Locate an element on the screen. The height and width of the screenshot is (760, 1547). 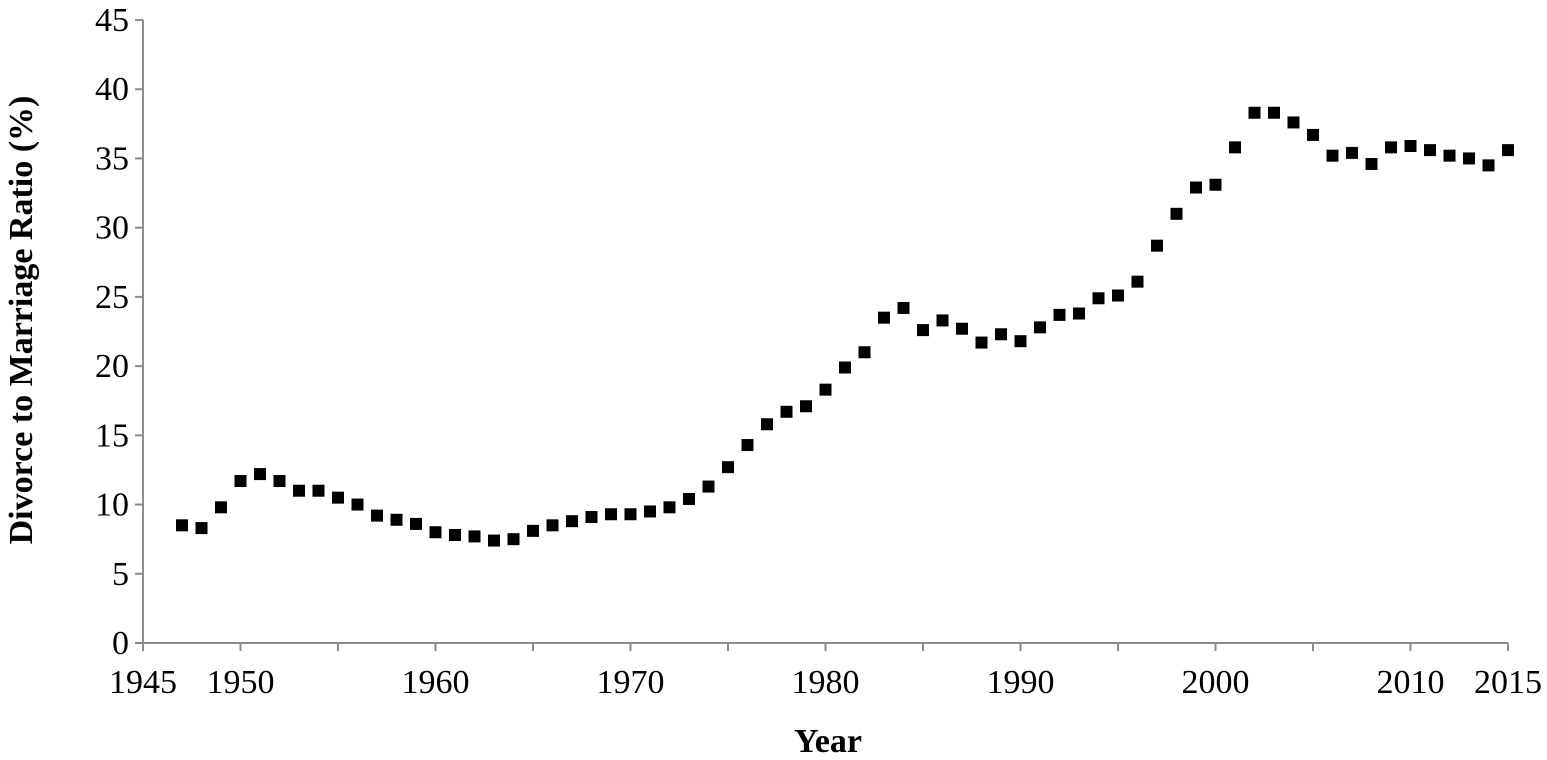
x-axis: 1945 1950 1960 1970 1980 1990 2000 2010 2015 is located at coordinates (825, 671).